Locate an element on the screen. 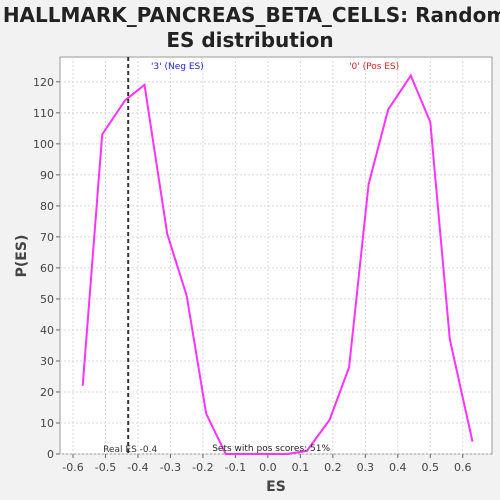 Image resolution: width=500 pixels, height=500 pixels. x-tick-label: 0.6 is located at coordinates (463, 467).